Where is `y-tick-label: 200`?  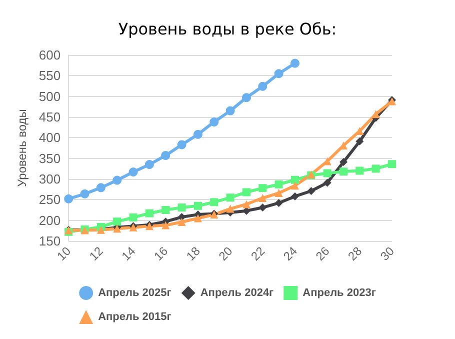
y-tick-label: 200 is located at coordinates (49, 220).